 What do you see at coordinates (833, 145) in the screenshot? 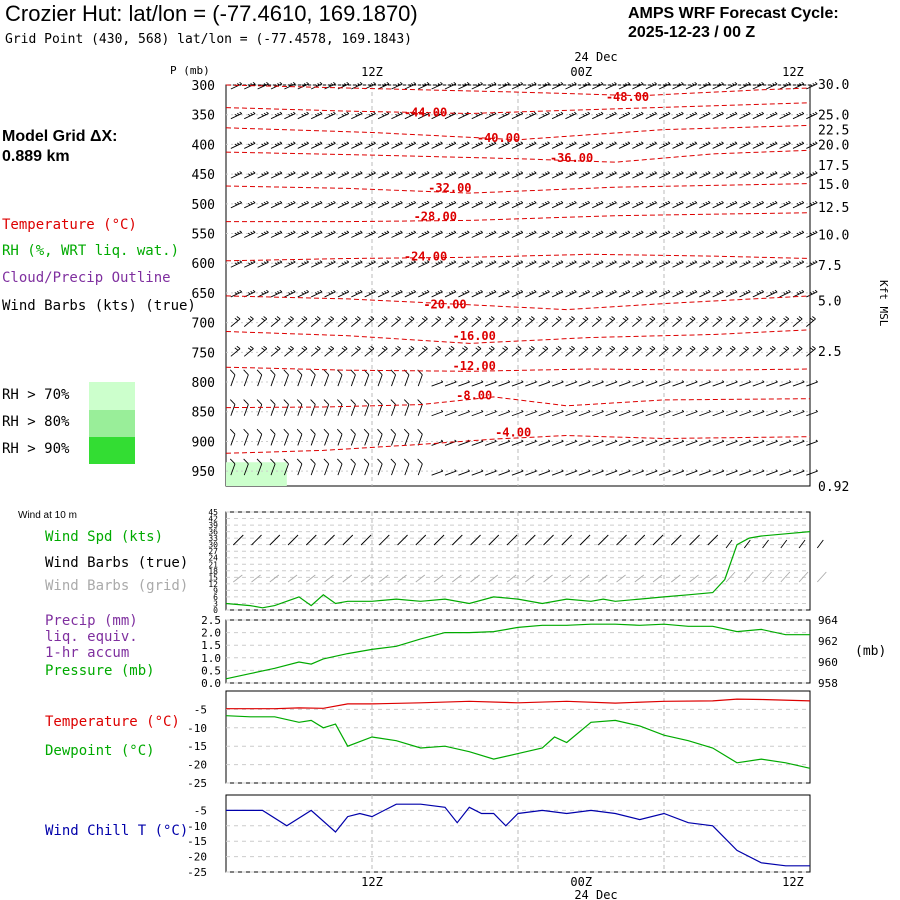
I see `height-tick-label: 20.0` at bounding box center [833, 145].